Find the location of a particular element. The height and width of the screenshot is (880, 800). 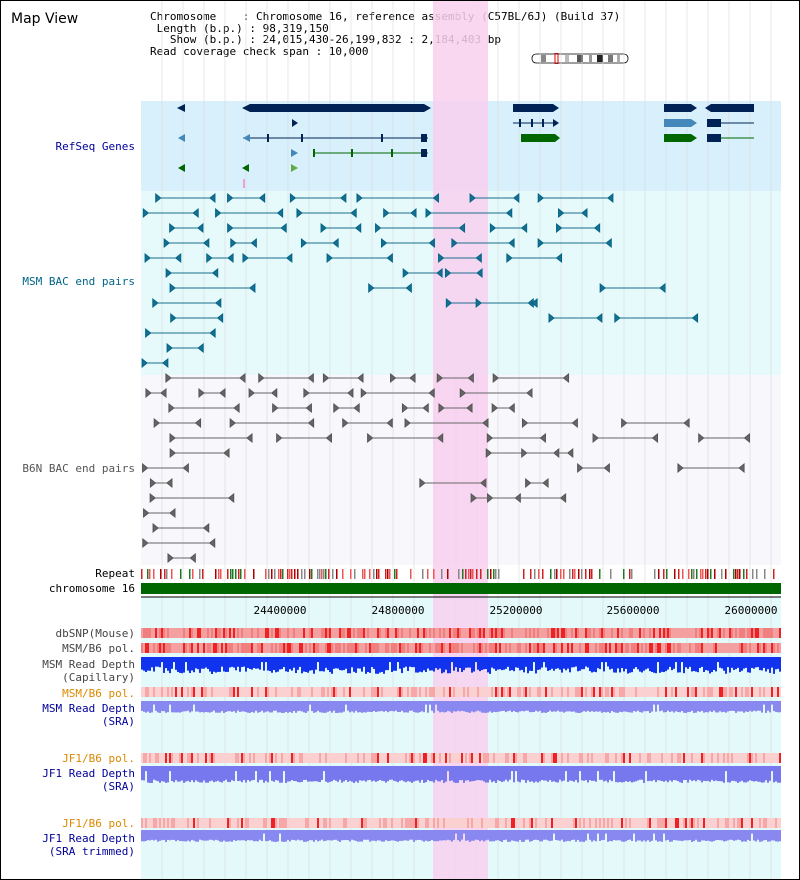

jf1-sra-depth-bar is located at coordinates (316, 774).